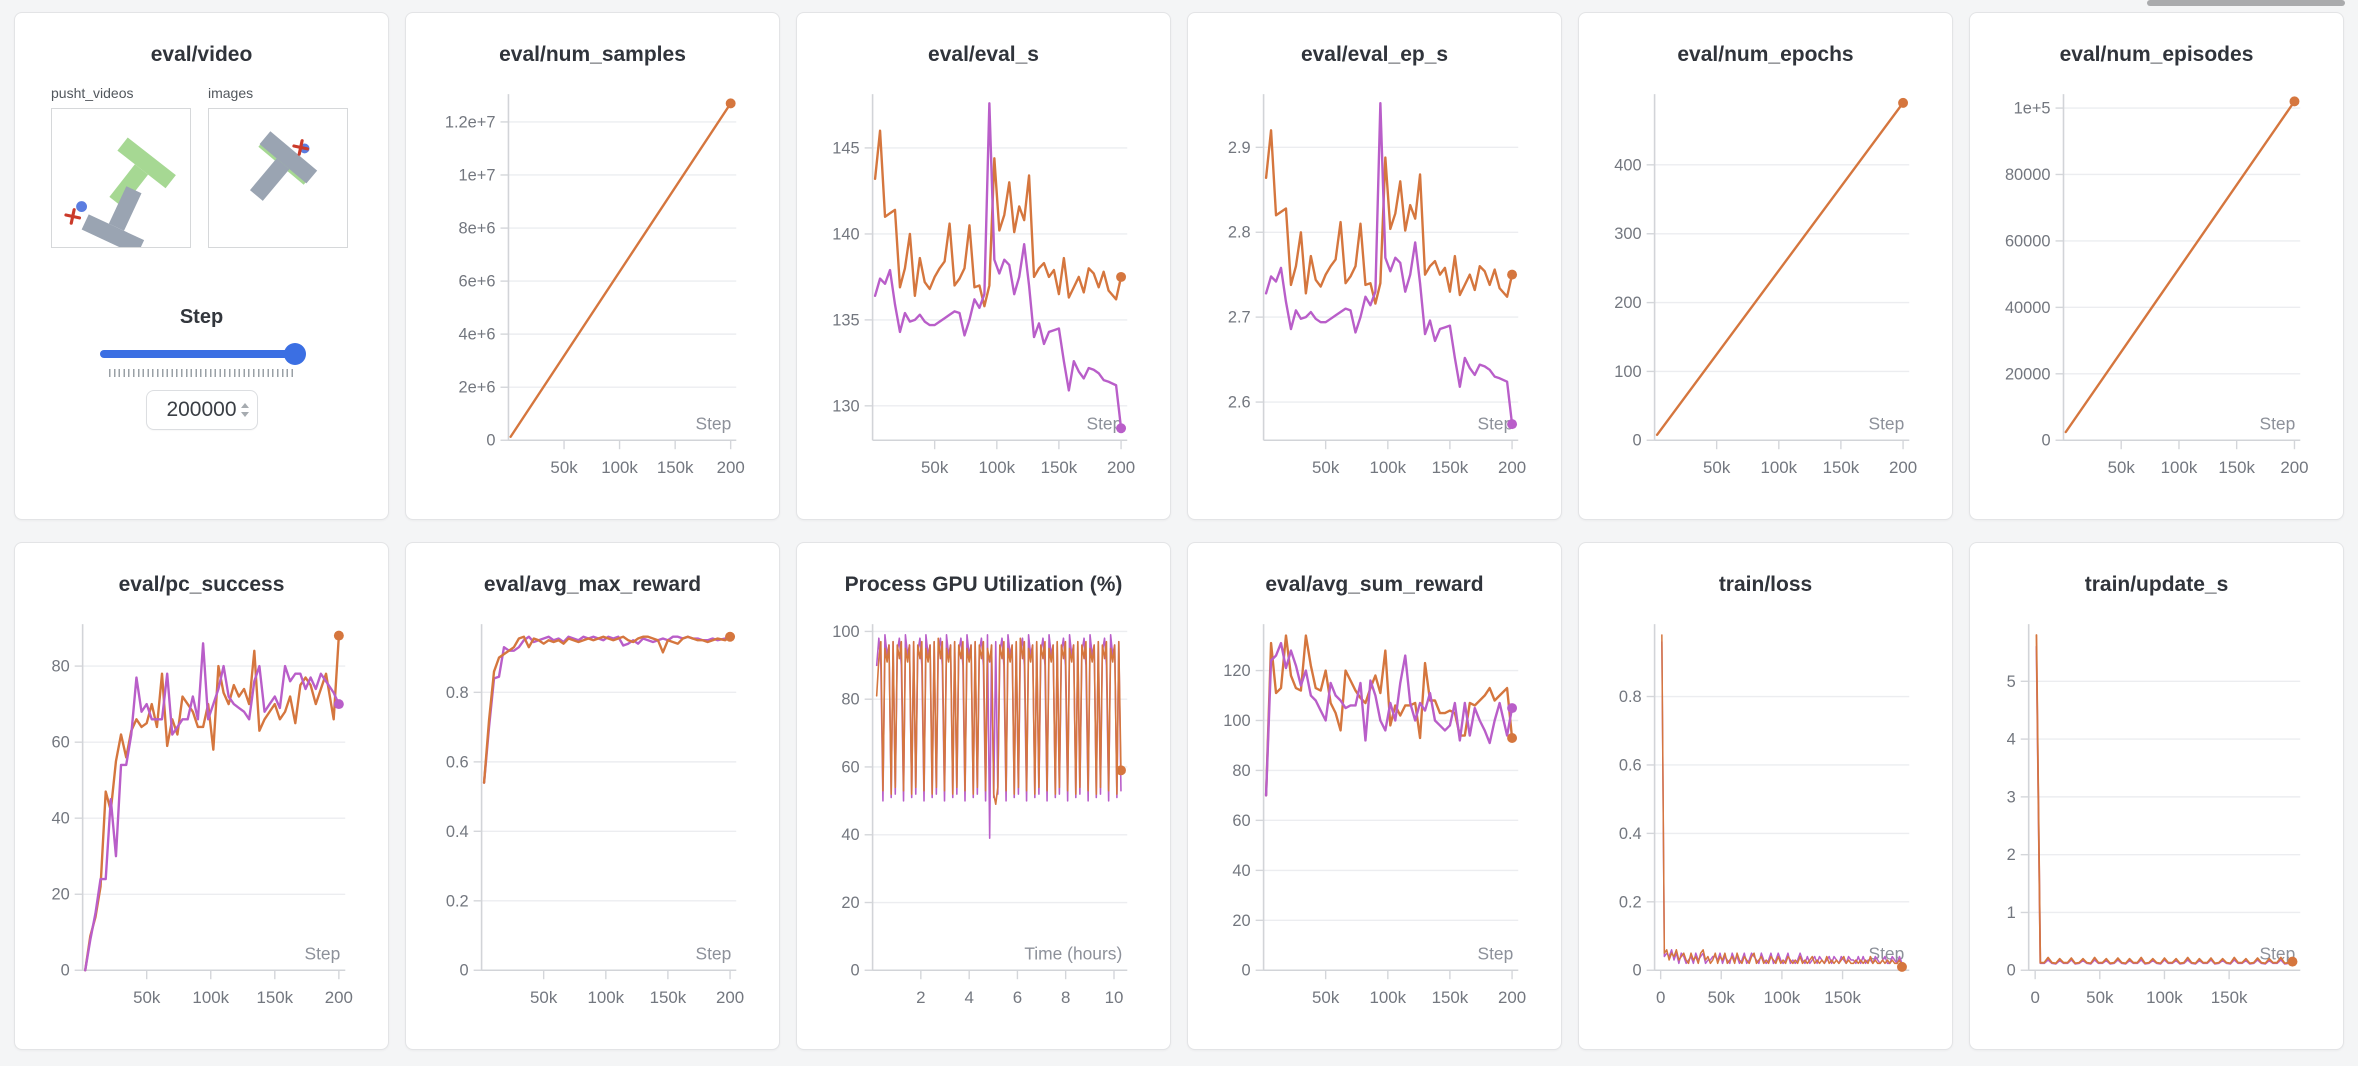 This screenshot has width=2358, height=1066. I want to click on media-thumbnail-images, so click(278, 178).